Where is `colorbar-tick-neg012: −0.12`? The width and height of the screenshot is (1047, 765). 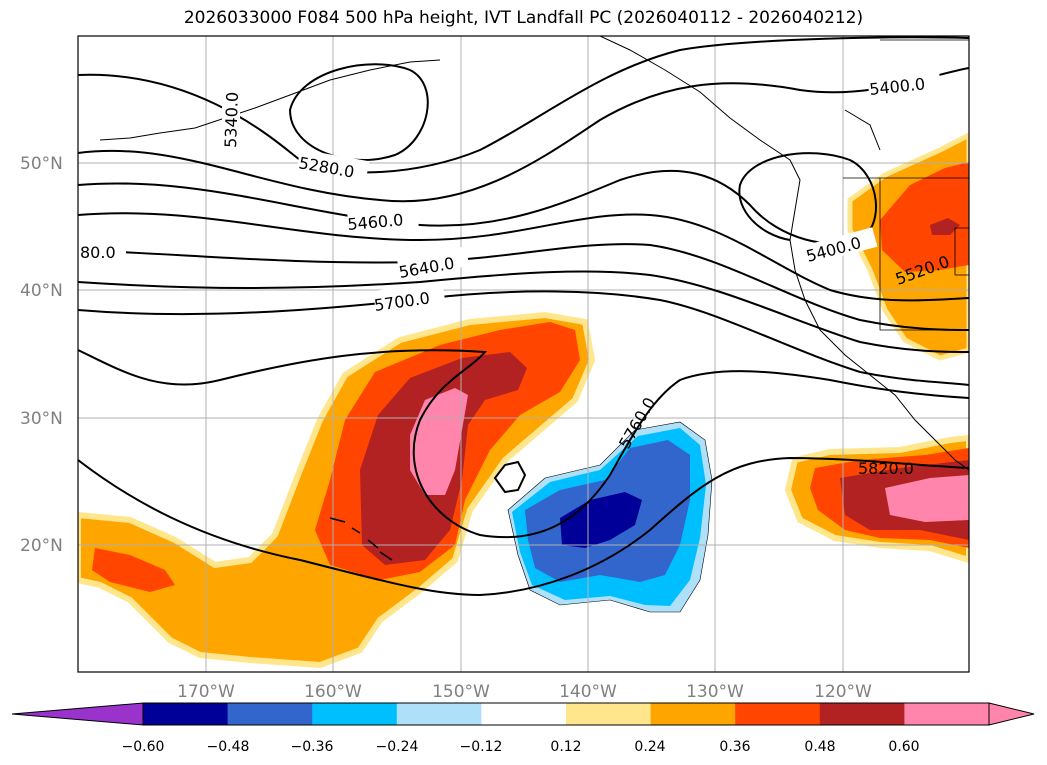 colorbar-tick-neg012: −0.12 is located at coordinates (481, 747).